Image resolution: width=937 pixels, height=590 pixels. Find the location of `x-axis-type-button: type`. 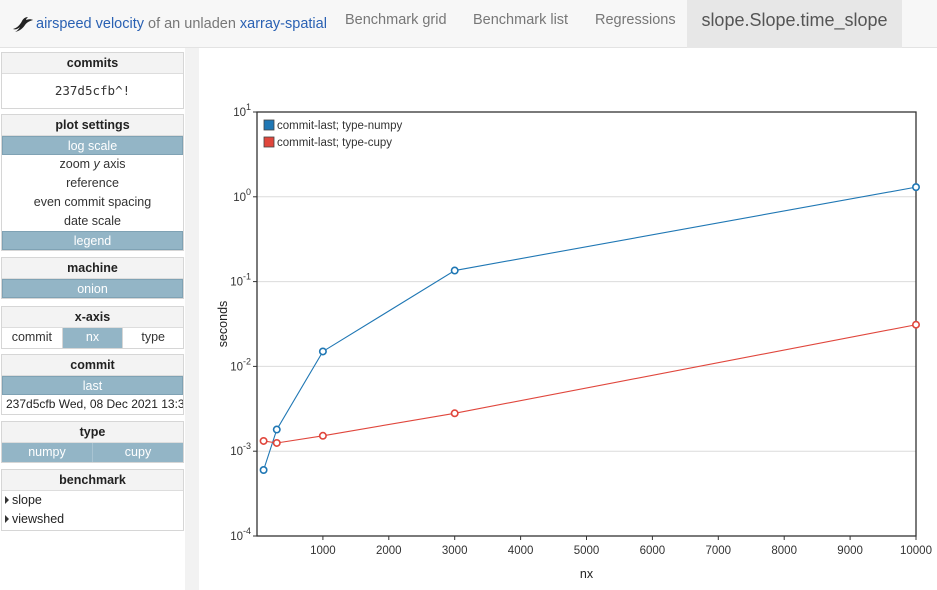

x-axis-type-button: type is located at coordinates (153, 337).